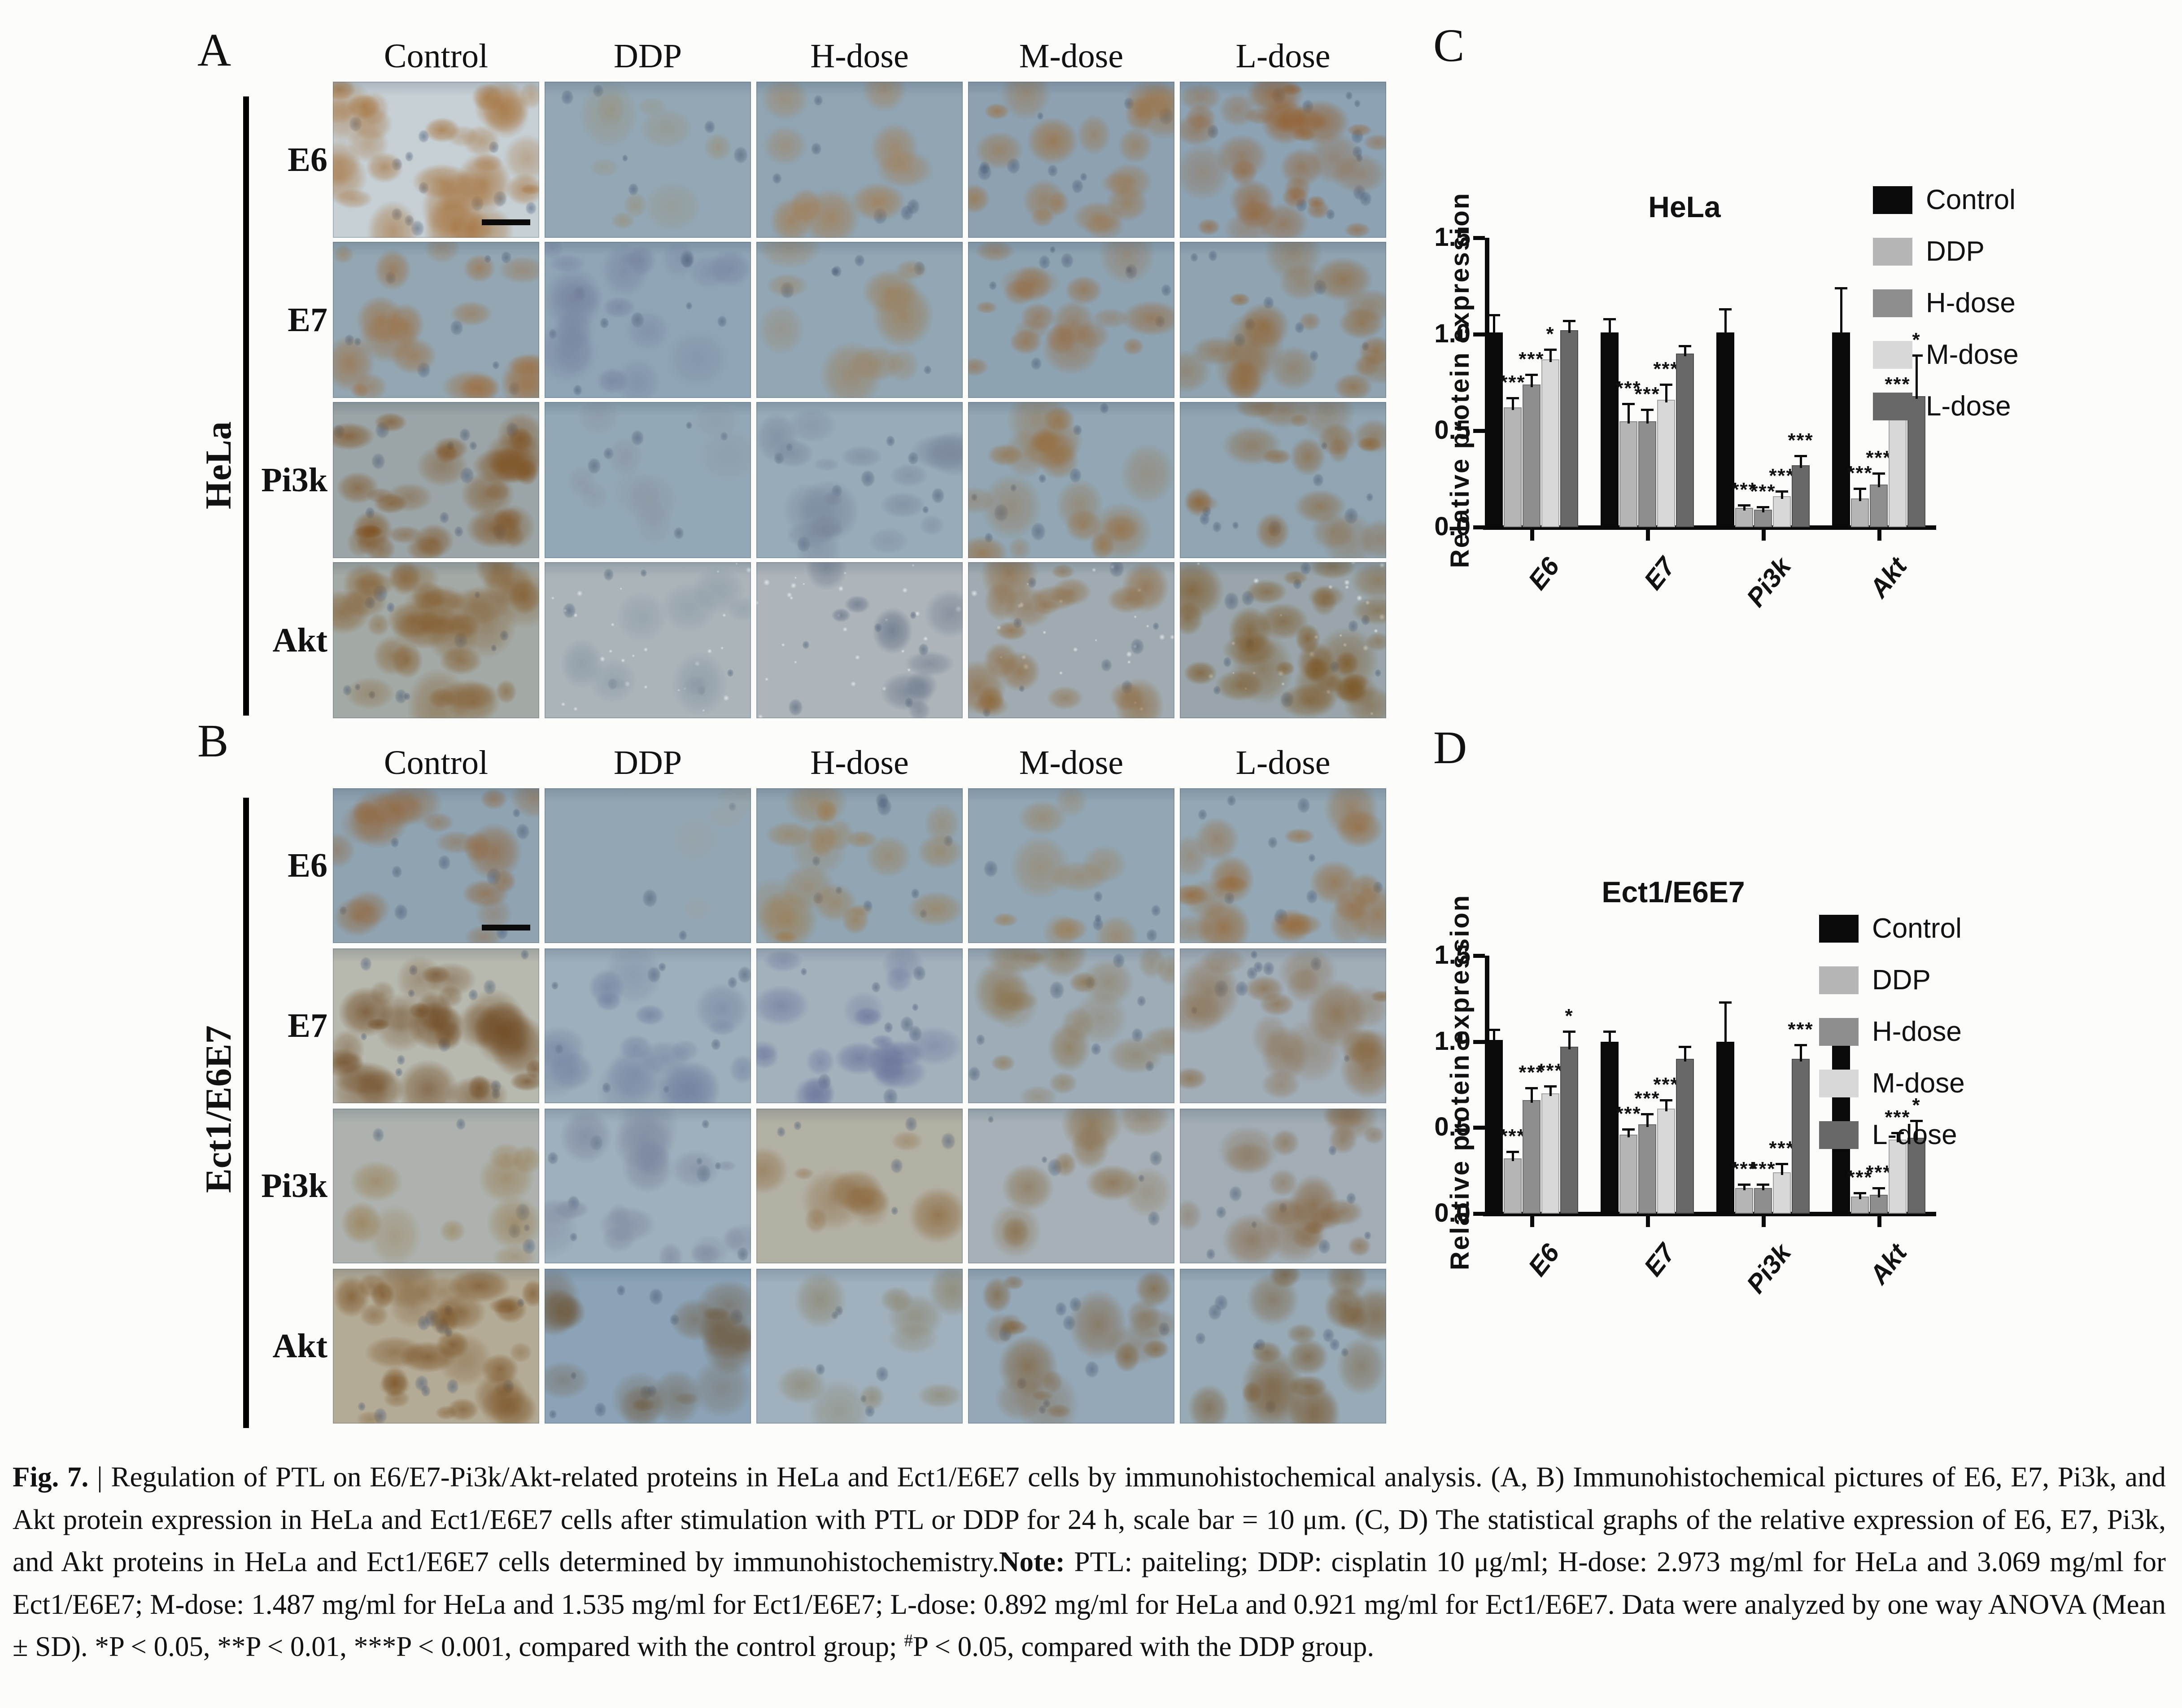 Image resolution: width=2182 pixels, height=1708 pixels. I want to click on y-tick-label: 1.0, so click(1452, 334).